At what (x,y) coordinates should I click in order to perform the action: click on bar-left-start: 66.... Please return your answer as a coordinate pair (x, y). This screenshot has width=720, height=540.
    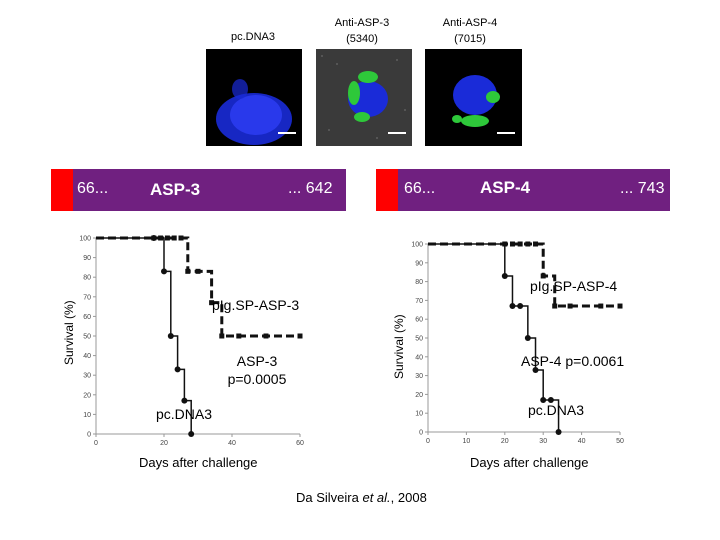
    Looking at the image, I should click on (93, 188).